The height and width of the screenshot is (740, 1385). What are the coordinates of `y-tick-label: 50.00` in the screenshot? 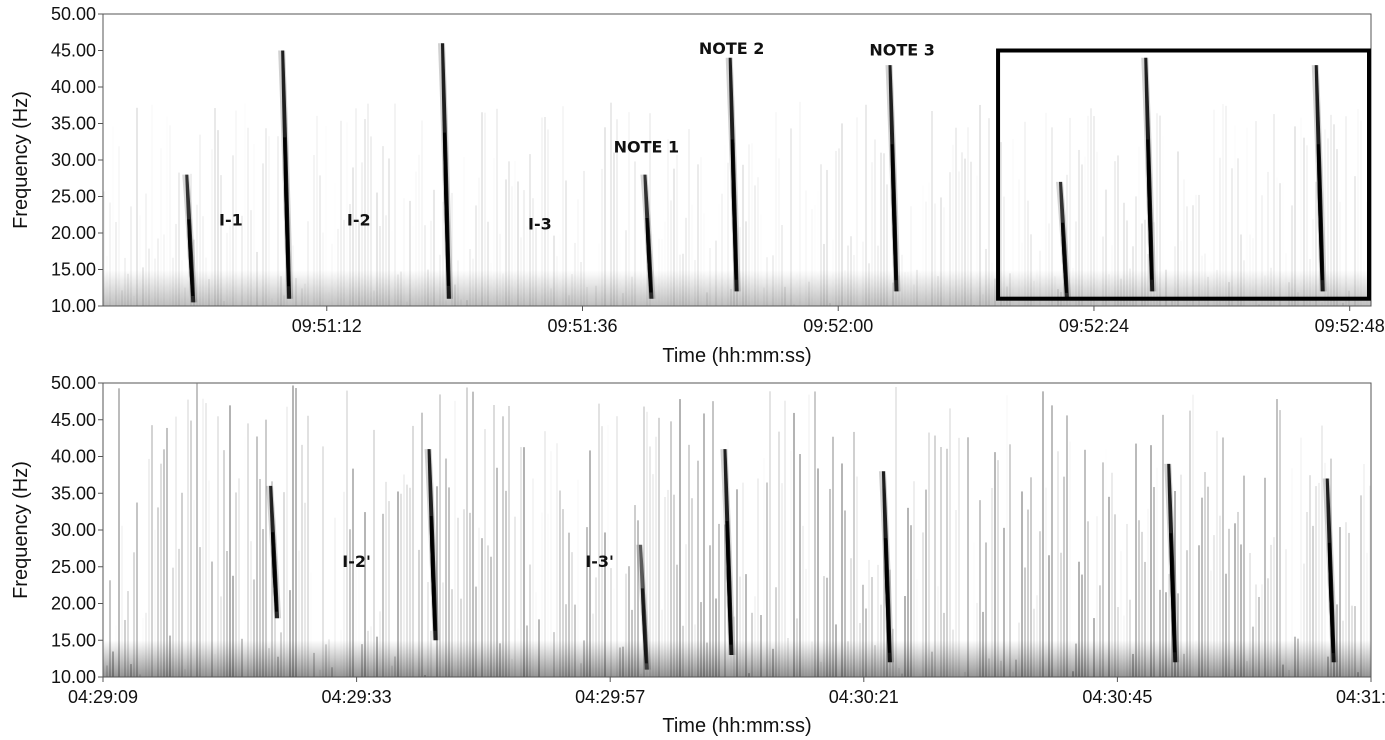 It's located at (73, 383).